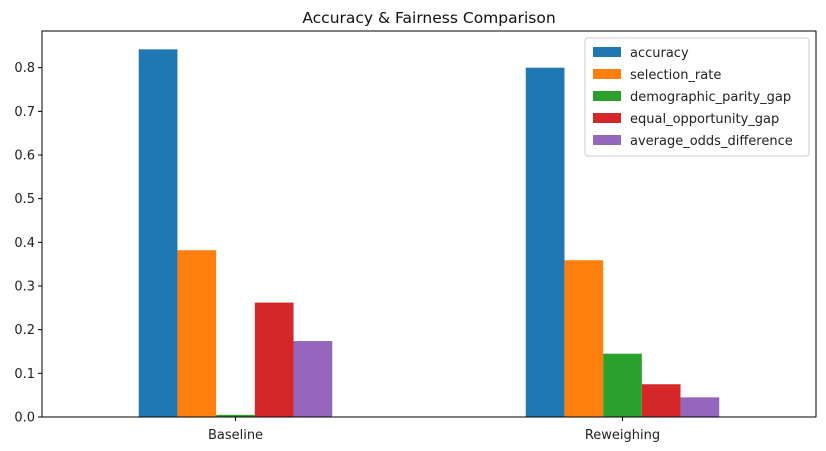  What do you see at coordinates (659, 53) in the screenshot?
I see `legend-label-accuracy: accuracy` at bounding box center [659, 53].